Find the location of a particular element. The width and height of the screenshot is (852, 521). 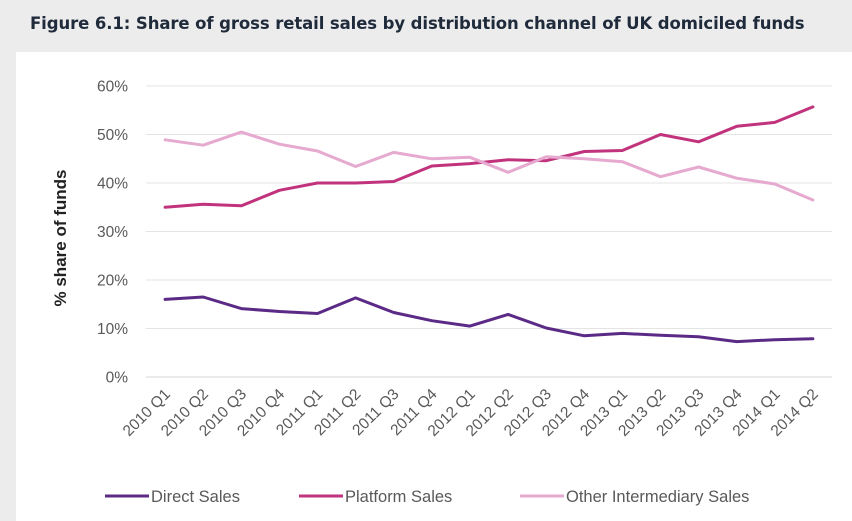

legend-label: Platform Sales is located at coordinates (398, 497).